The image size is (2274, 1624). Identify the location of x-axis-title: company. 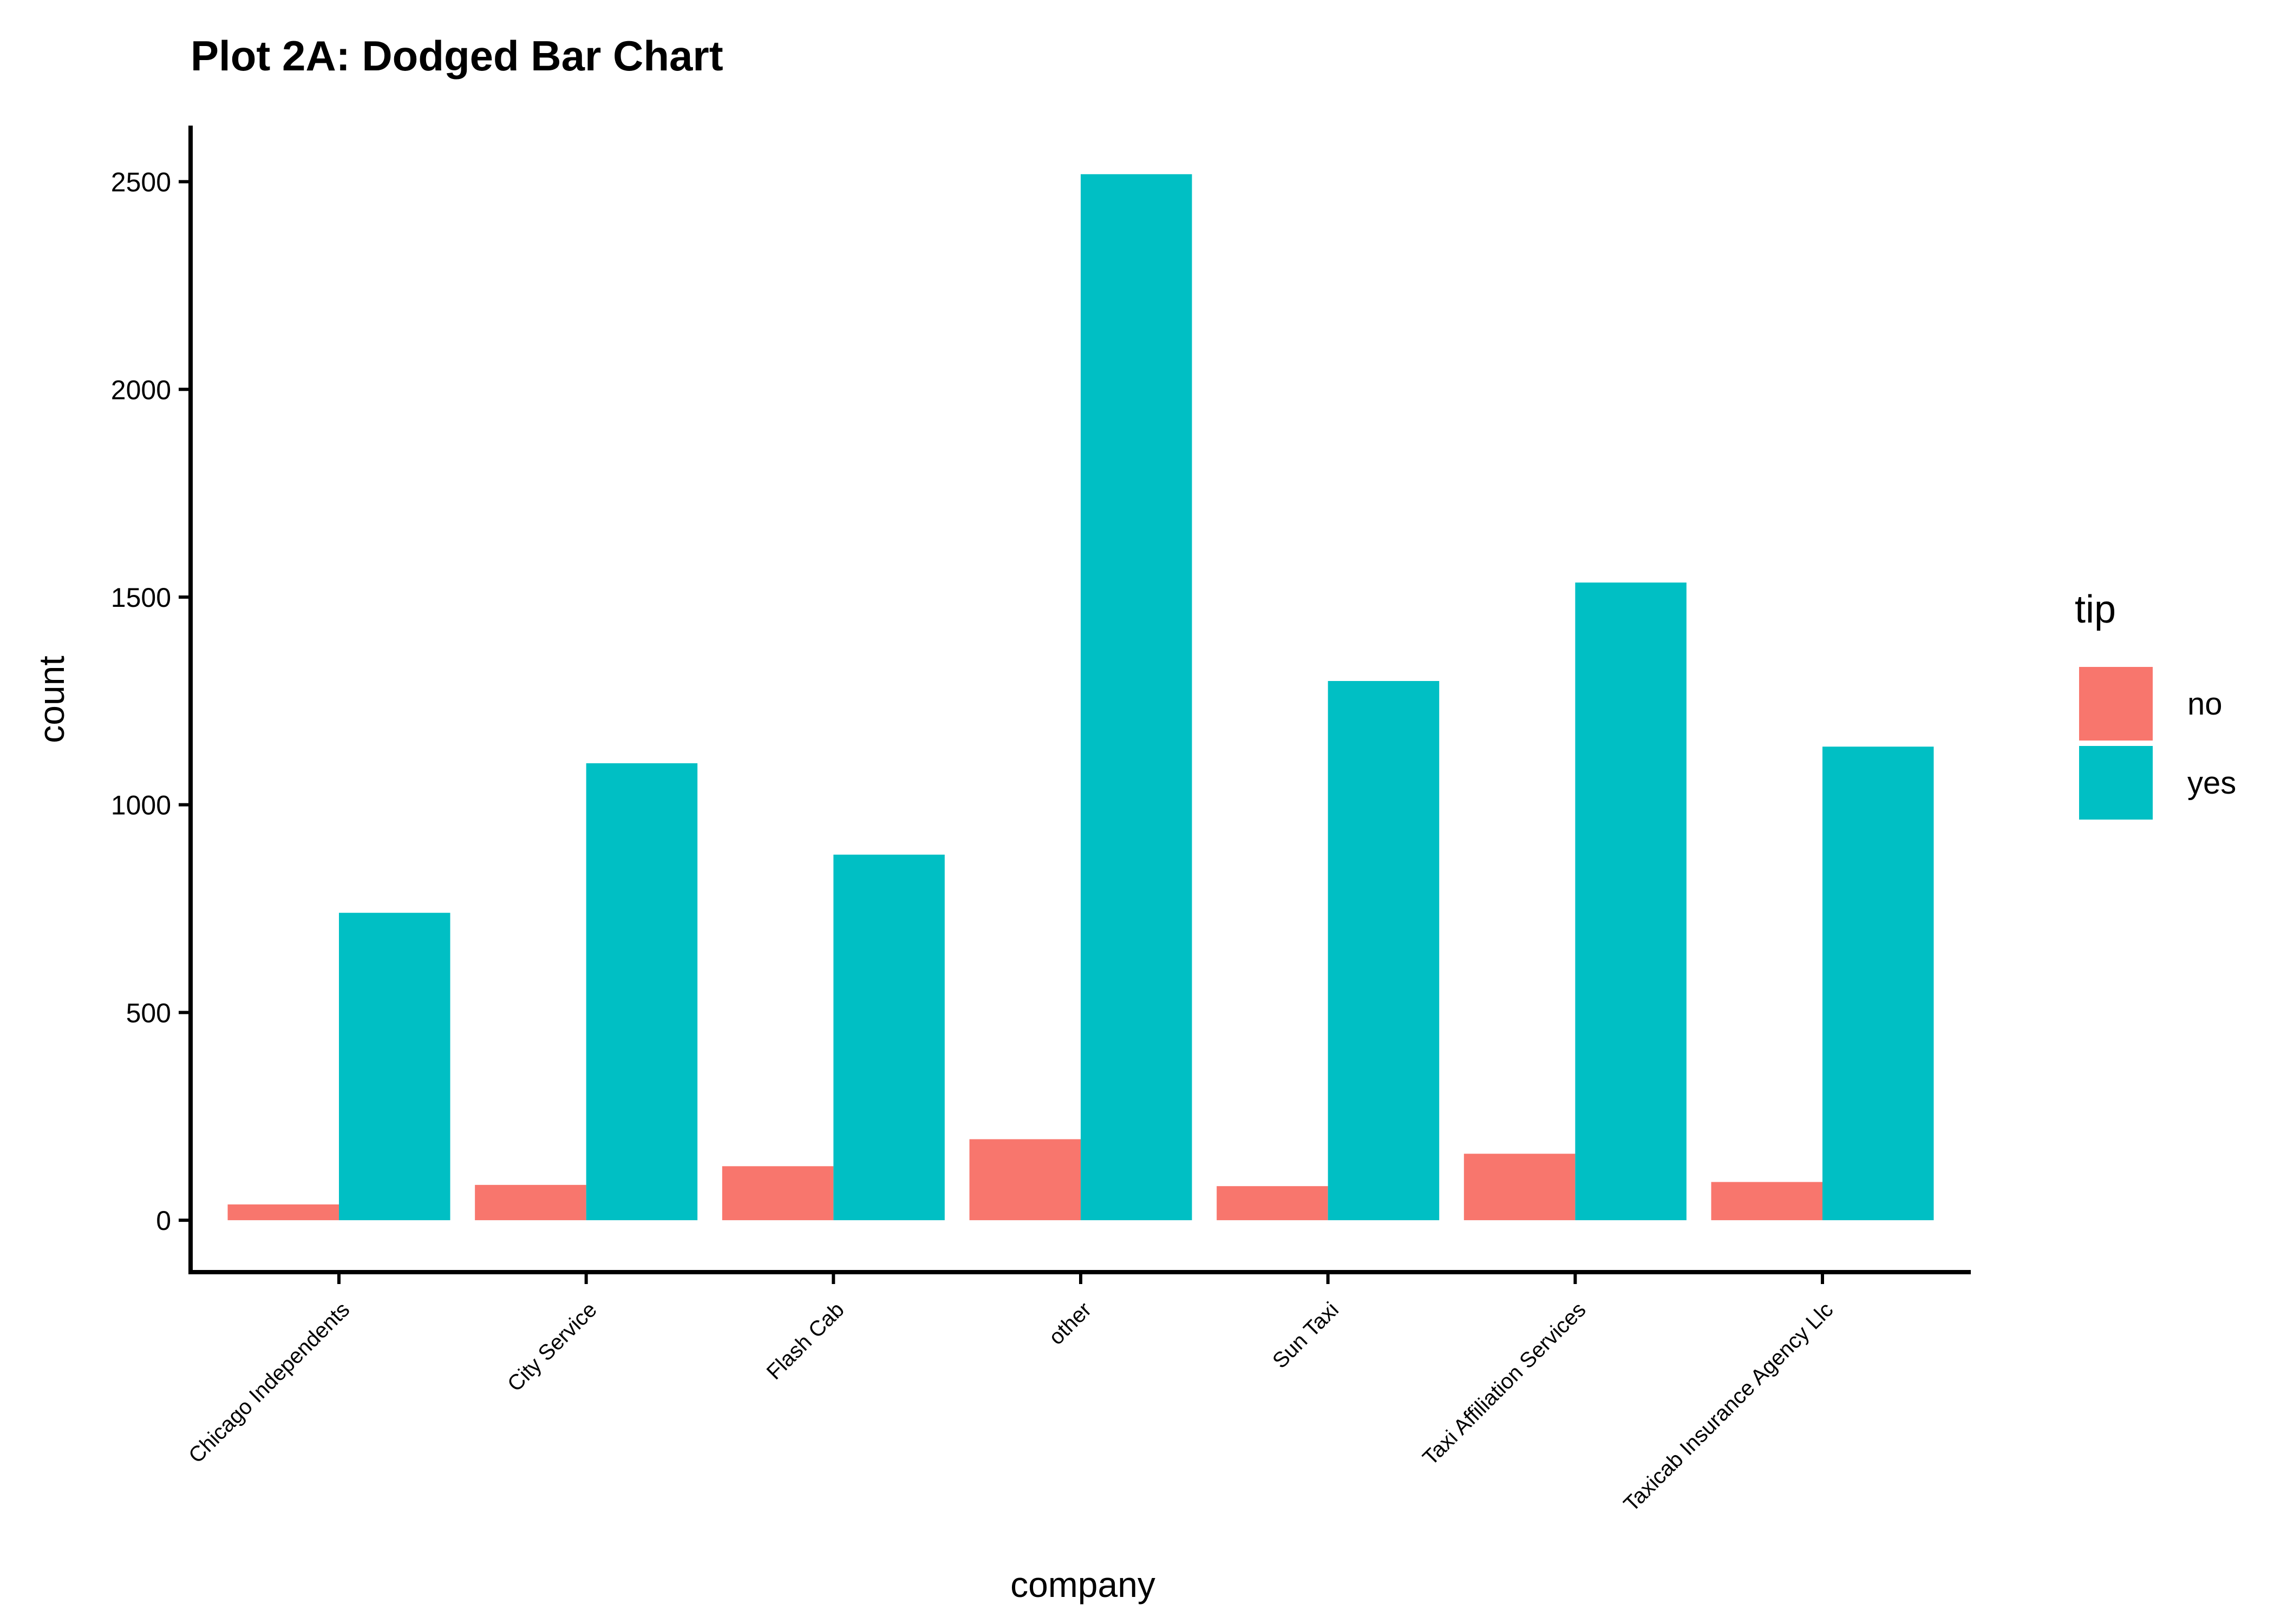
(1083, 1584).